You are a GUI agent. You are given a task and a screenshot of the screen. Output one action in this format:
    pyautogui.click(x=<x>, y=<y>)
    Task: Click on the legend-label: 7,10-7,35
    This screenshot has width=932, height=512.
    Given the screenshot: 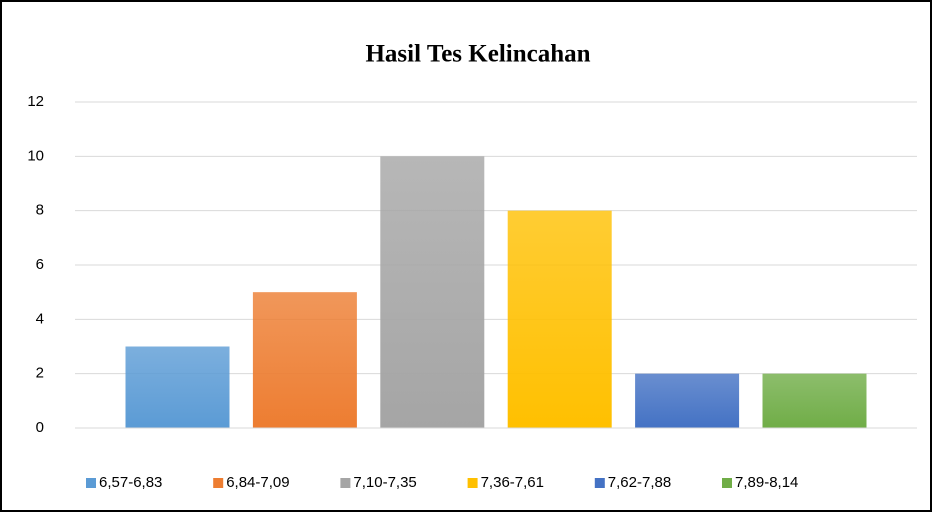 What is the action you would take?
    pyautogui.click(x=384, y=482)
    